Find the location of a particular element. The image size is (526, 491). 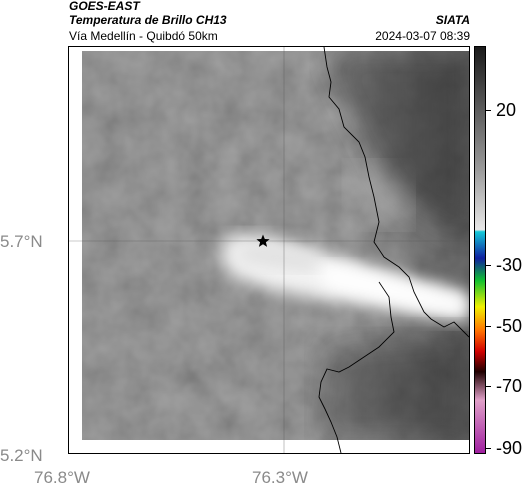

cold-cloud-core is located at coordinates (391, 287).